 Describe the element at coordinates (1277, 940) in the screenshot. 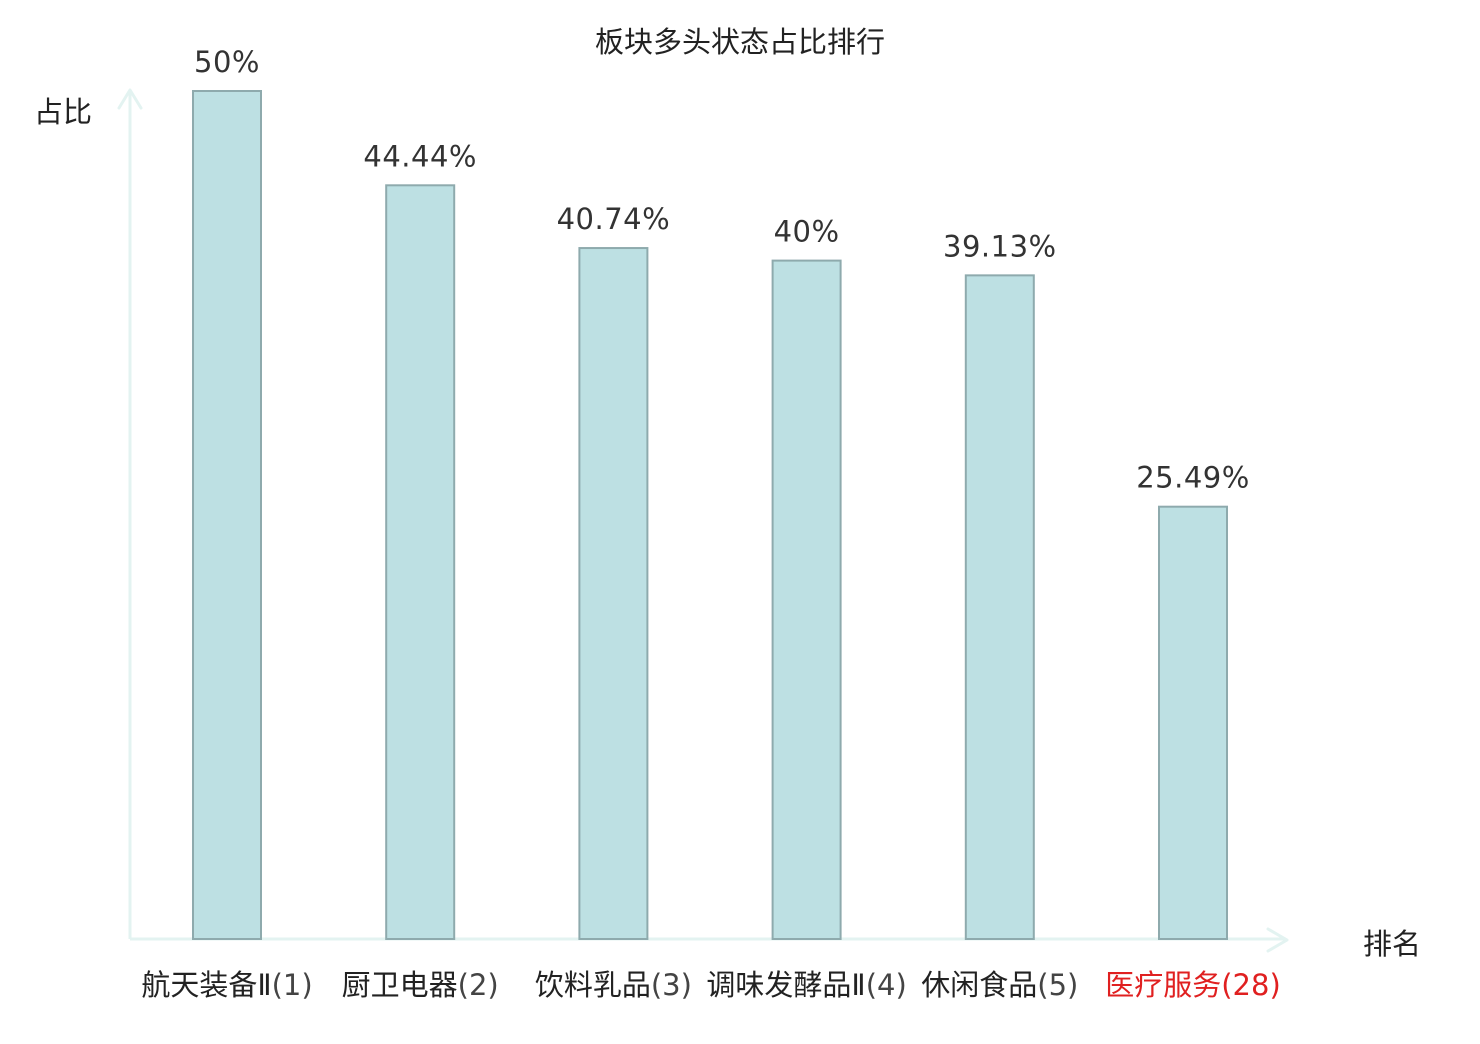

I see `x-axis-arrow` at that location.